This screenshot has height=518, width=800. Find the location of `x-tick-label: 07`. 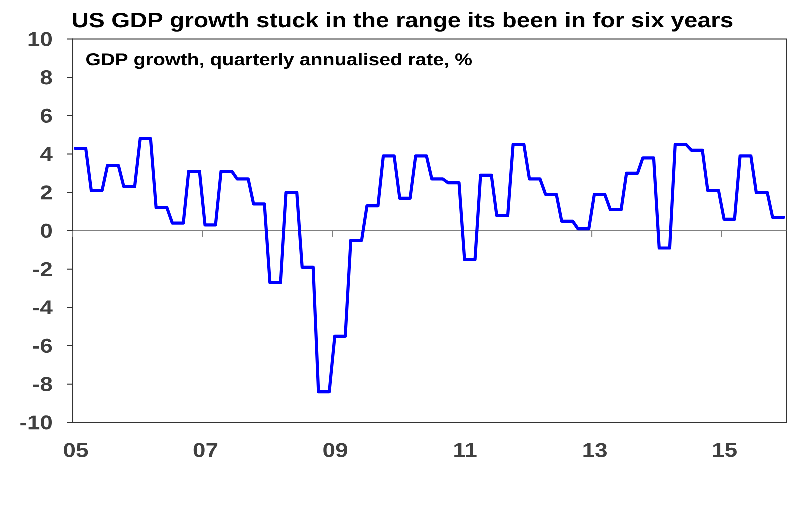

x-tick-label: 07 is located at coordinates (206, 450).